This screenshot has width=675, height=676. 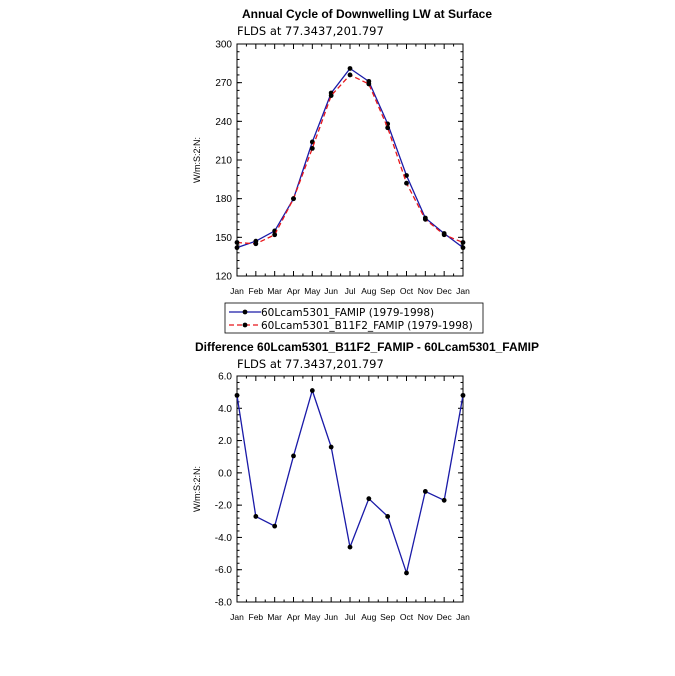 I want to click on panel1-subtitle: FLDS at 77.3437,201.797, so click(x=310, y=31).